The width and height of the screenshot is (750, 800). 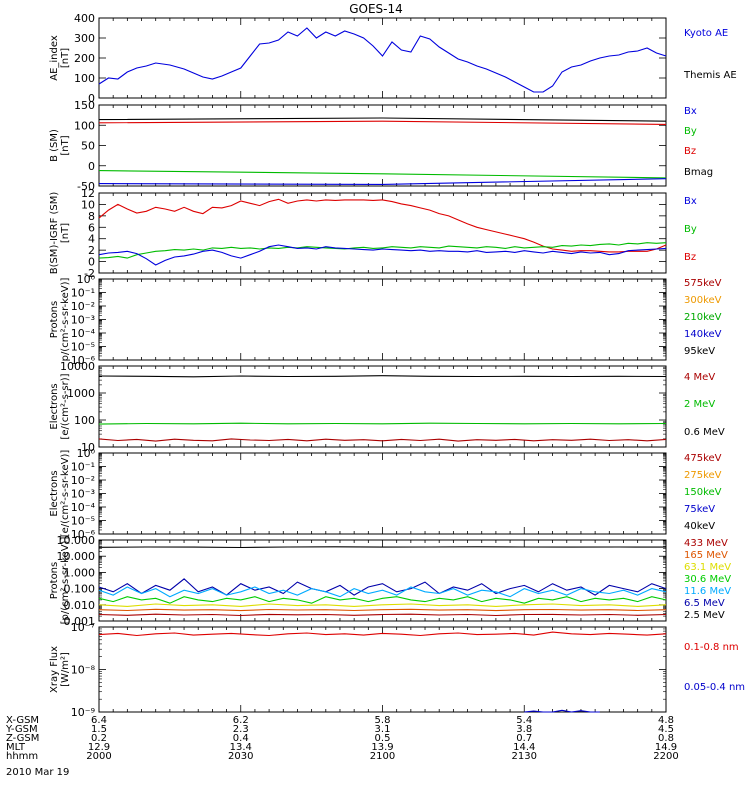 What do you see at coordinates (382, 119) in the screenshot?
I see `series-bmag` at bounding box center [382, 119].